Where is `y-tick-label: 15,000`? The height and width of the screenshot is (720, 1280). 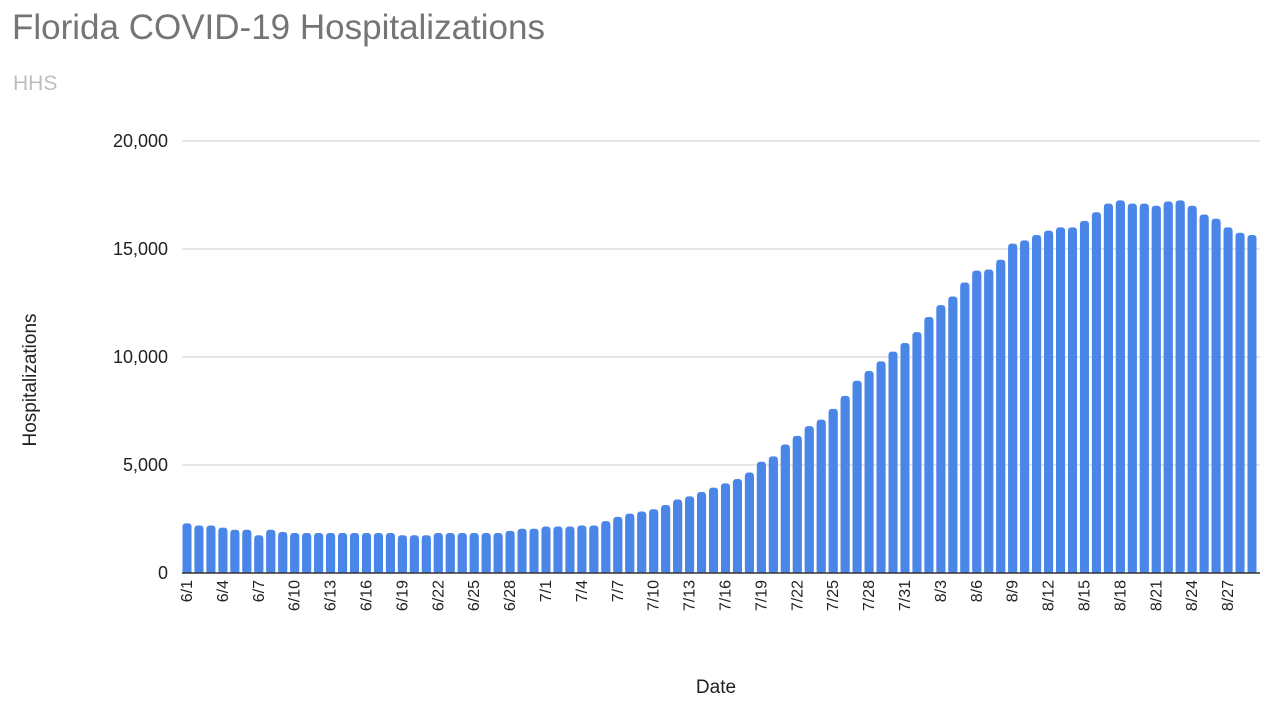 y-tick-label: 15,000 is located at coordinates (140, 249).